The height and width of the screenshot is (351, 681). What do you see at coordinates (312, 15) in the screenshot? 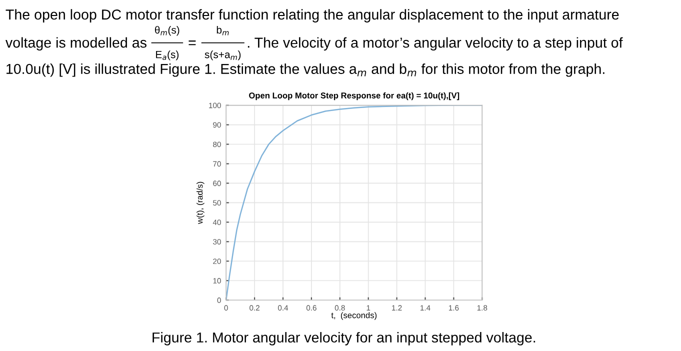
I see `text: The open loop DC motor transfer function relating the angular displacement to the input armature` at bounding box center [312, 15].